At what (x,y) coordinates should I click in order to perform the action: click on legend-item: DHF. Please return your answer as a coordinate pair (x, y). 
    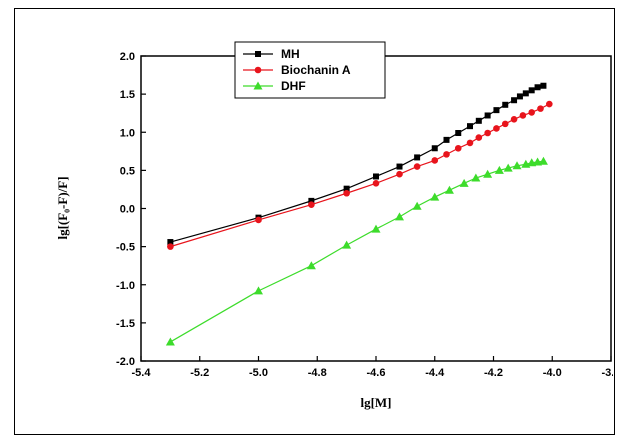
    Looking at the image, I should click on (274, 86).